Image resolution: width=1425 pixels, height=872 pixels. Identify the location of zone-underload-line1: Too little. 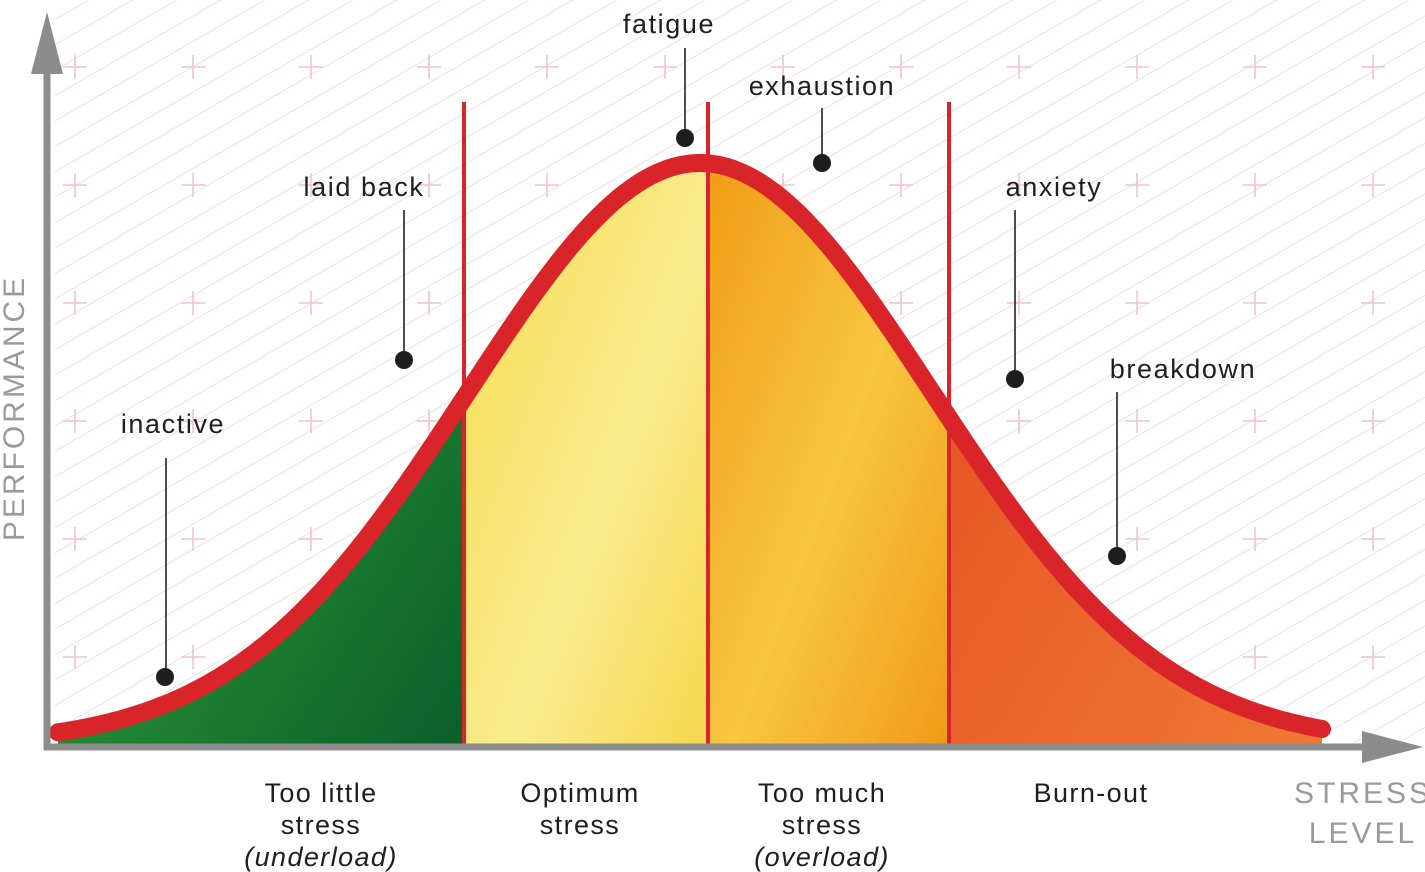
(320, 793).